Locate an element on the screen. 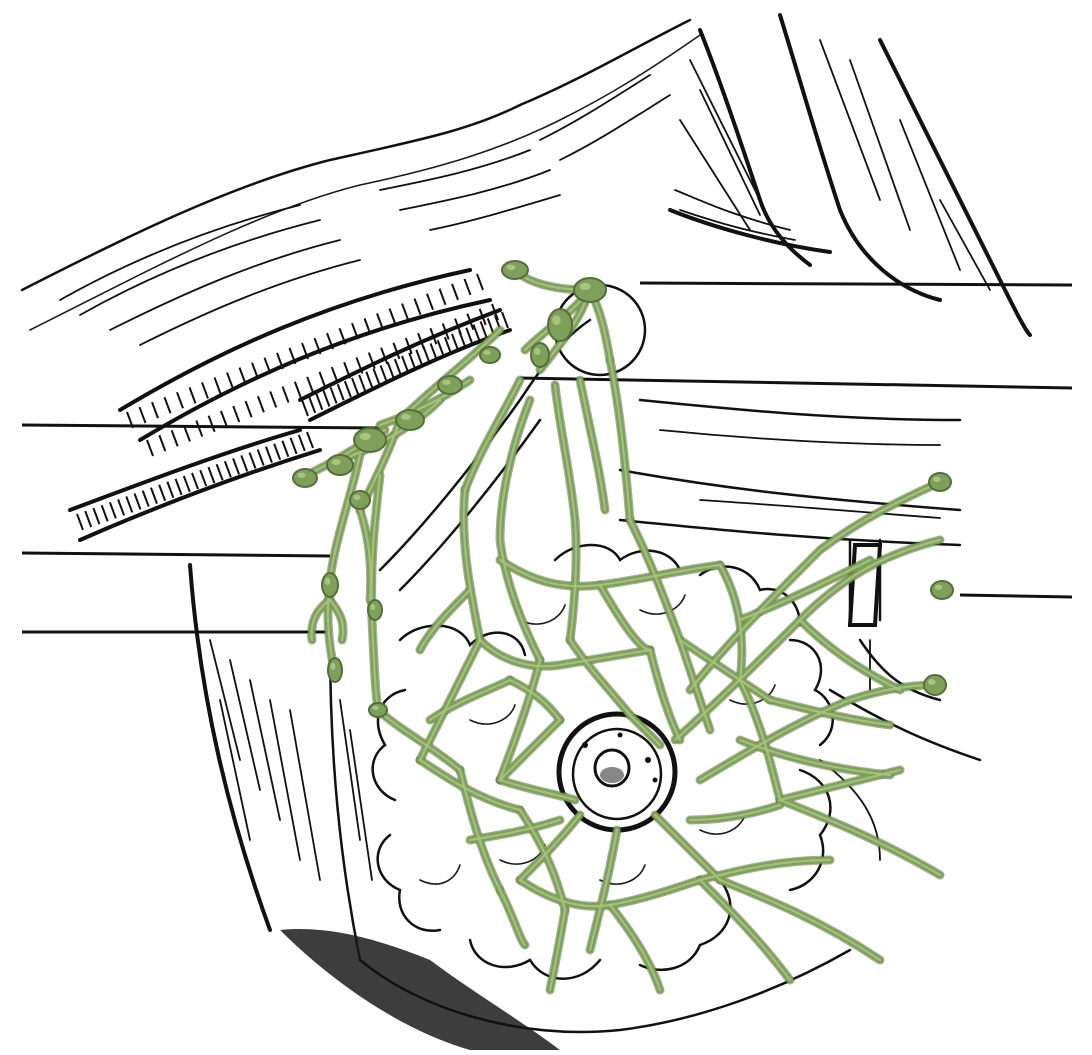 The height and width of the screenshot is (1055, 1092). clavicle-shadow is located at coordinates (750, 231).